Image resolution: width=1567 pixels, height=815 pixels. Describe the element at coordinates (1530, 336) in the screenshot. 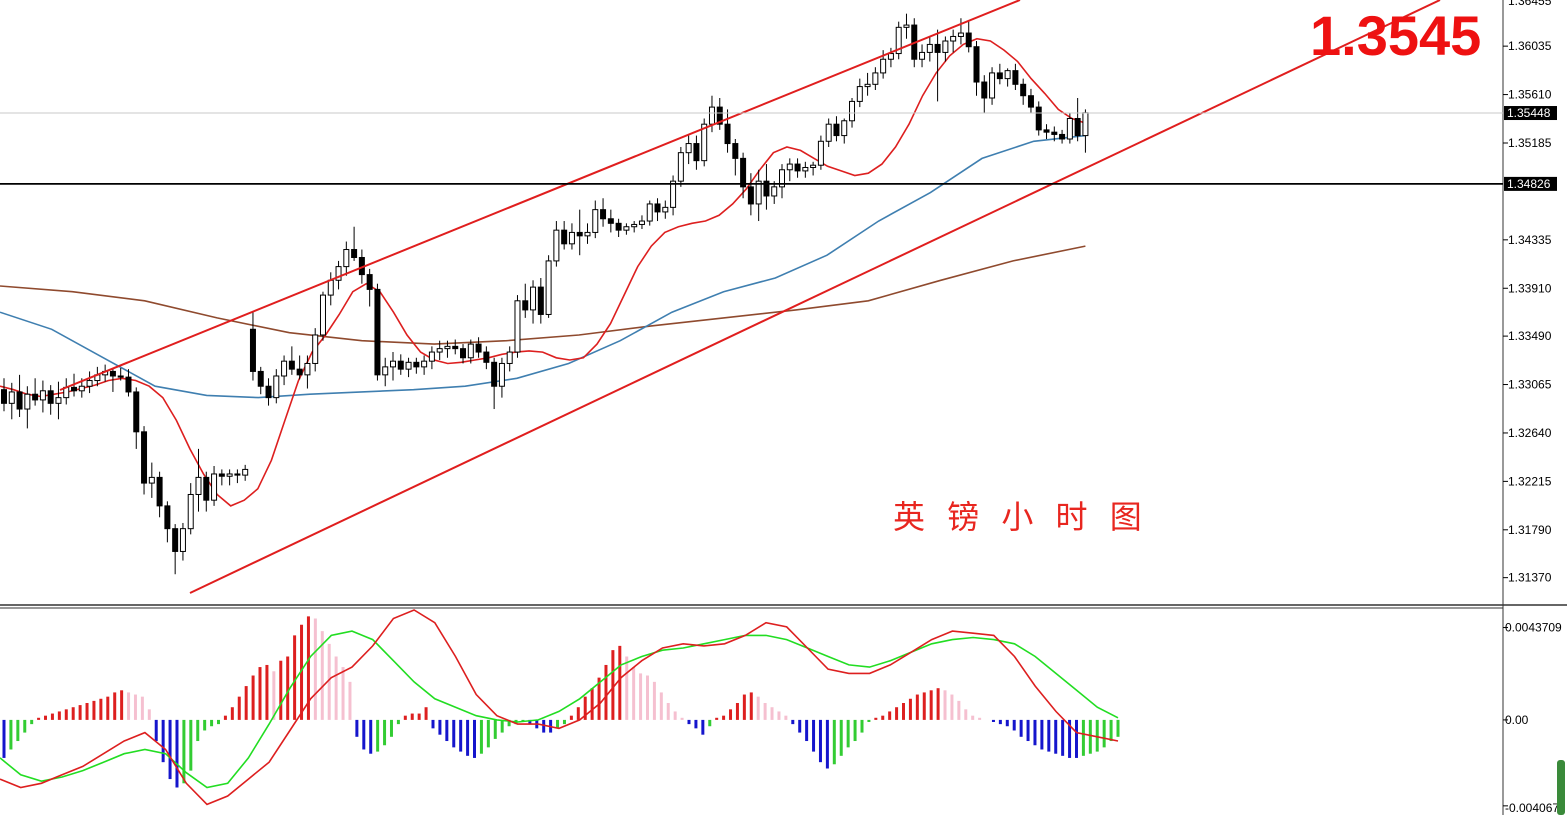

I see `price-tick-label: 1.33490` at that location.